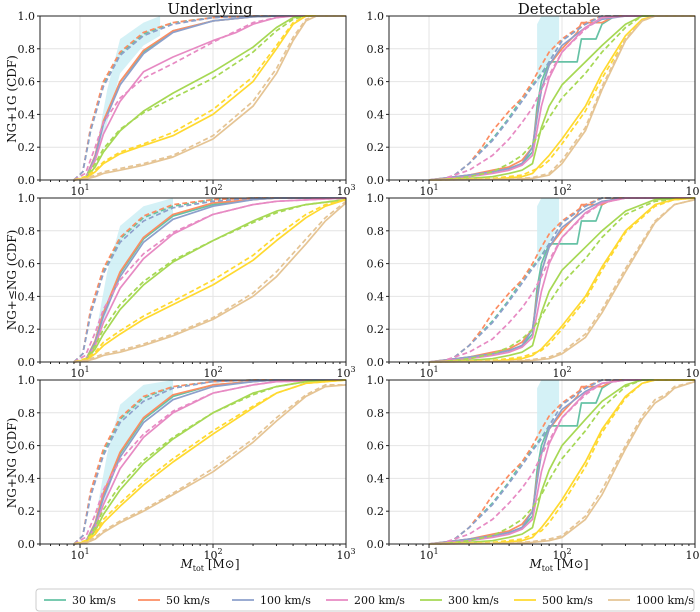 Image resolution: width=700 pixels, height=612 pixels. Describe the element at coordinates (376, 362) in the screenshot. I see `panel-r1-c1-ytick-label-0: 0.0` at that location.